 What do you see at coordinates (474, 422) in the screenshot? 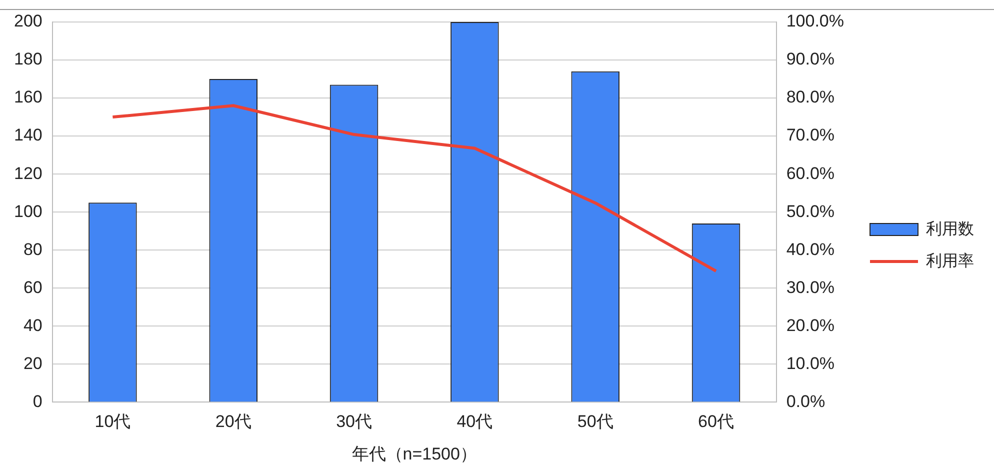
I see `x-tick-label: 40代` at bounding box center [474, 422].